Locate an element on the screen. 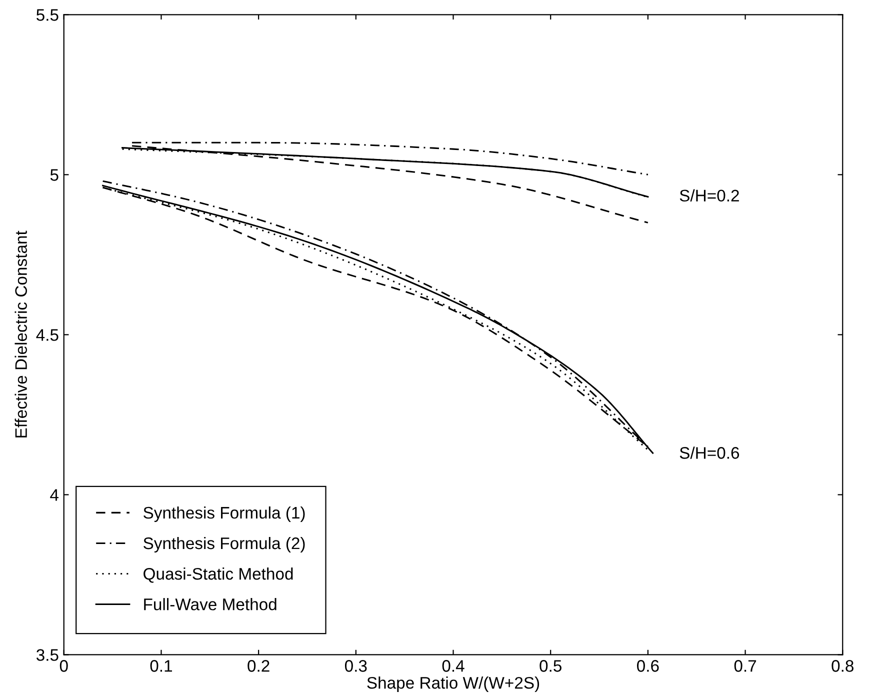 The width and height of the screenshot is (875, 698). y-tick-label: 4 is located at coordinates (54, 495).